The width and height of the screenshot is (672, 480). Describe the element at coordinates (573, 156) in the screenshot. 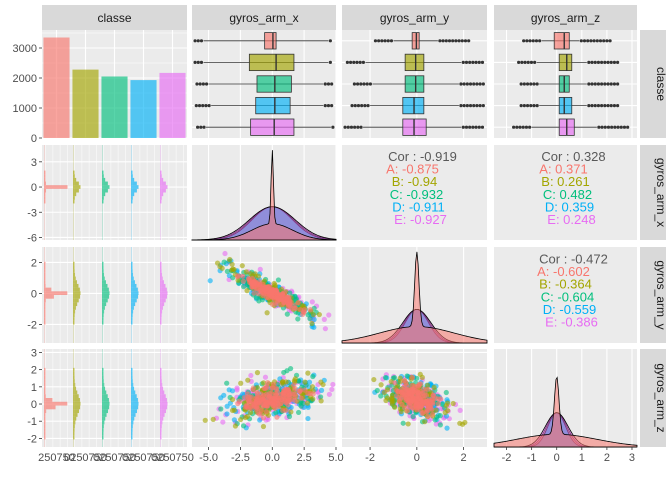

I see `cor-overall: Cor : 0.328` at that location.